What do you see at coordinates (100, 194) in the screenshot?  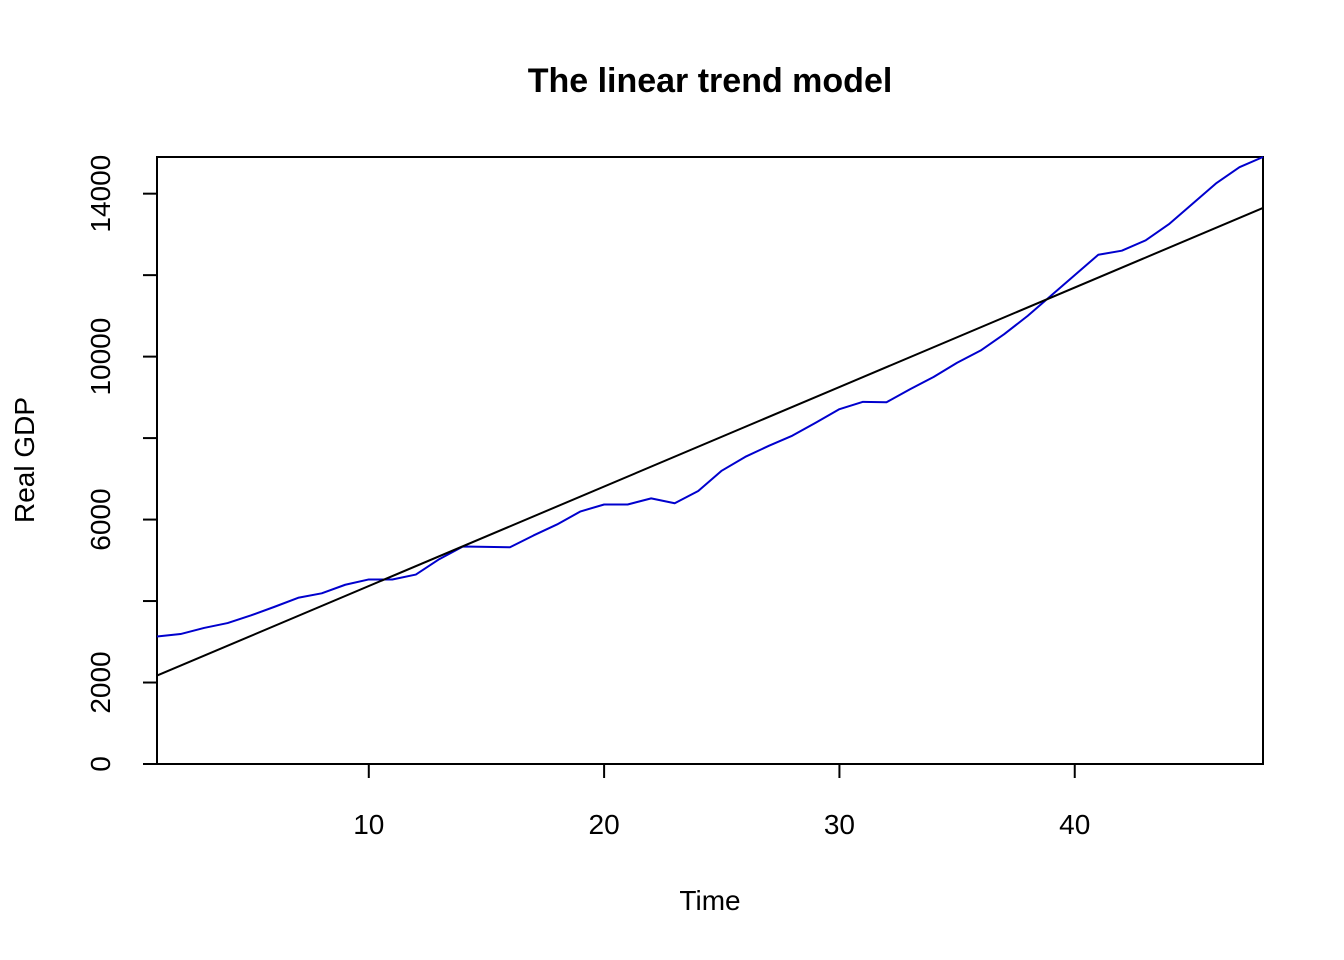 I see `y-tick-label: 14000` at bounding box center [100, 194].